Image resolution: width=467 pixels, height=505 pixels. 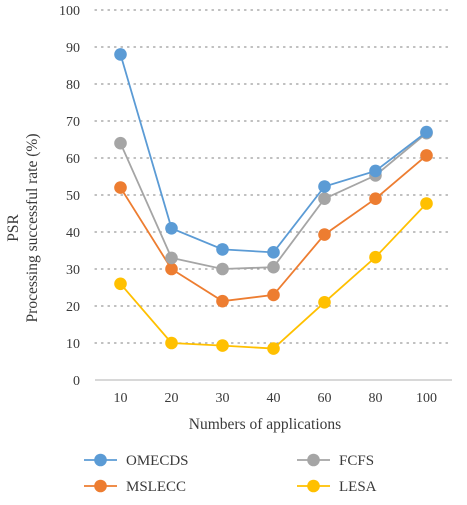 What do you see at coordinates (69, 11) in the screenshot?
I see `y-tick-label: 100` at bounding box center [69, 11].